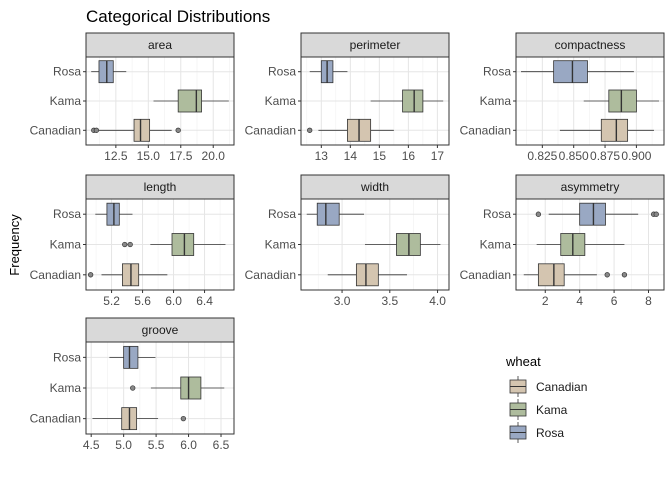 The height and width of the screenshot is (485, 672). I want to click on panel-width: width Rosa Kama Canadian 3.0 3.5 4.0, so click(347, 241).